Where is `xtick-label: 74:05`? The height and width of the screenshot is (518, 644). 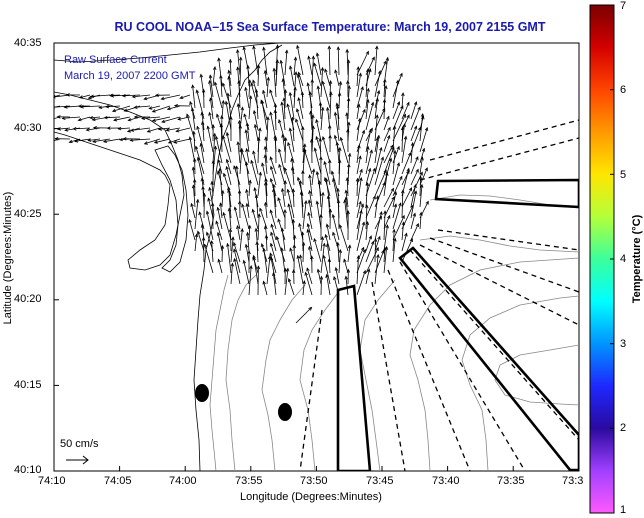
xtick-label: 74:05 is located at coordinates (118, 481).